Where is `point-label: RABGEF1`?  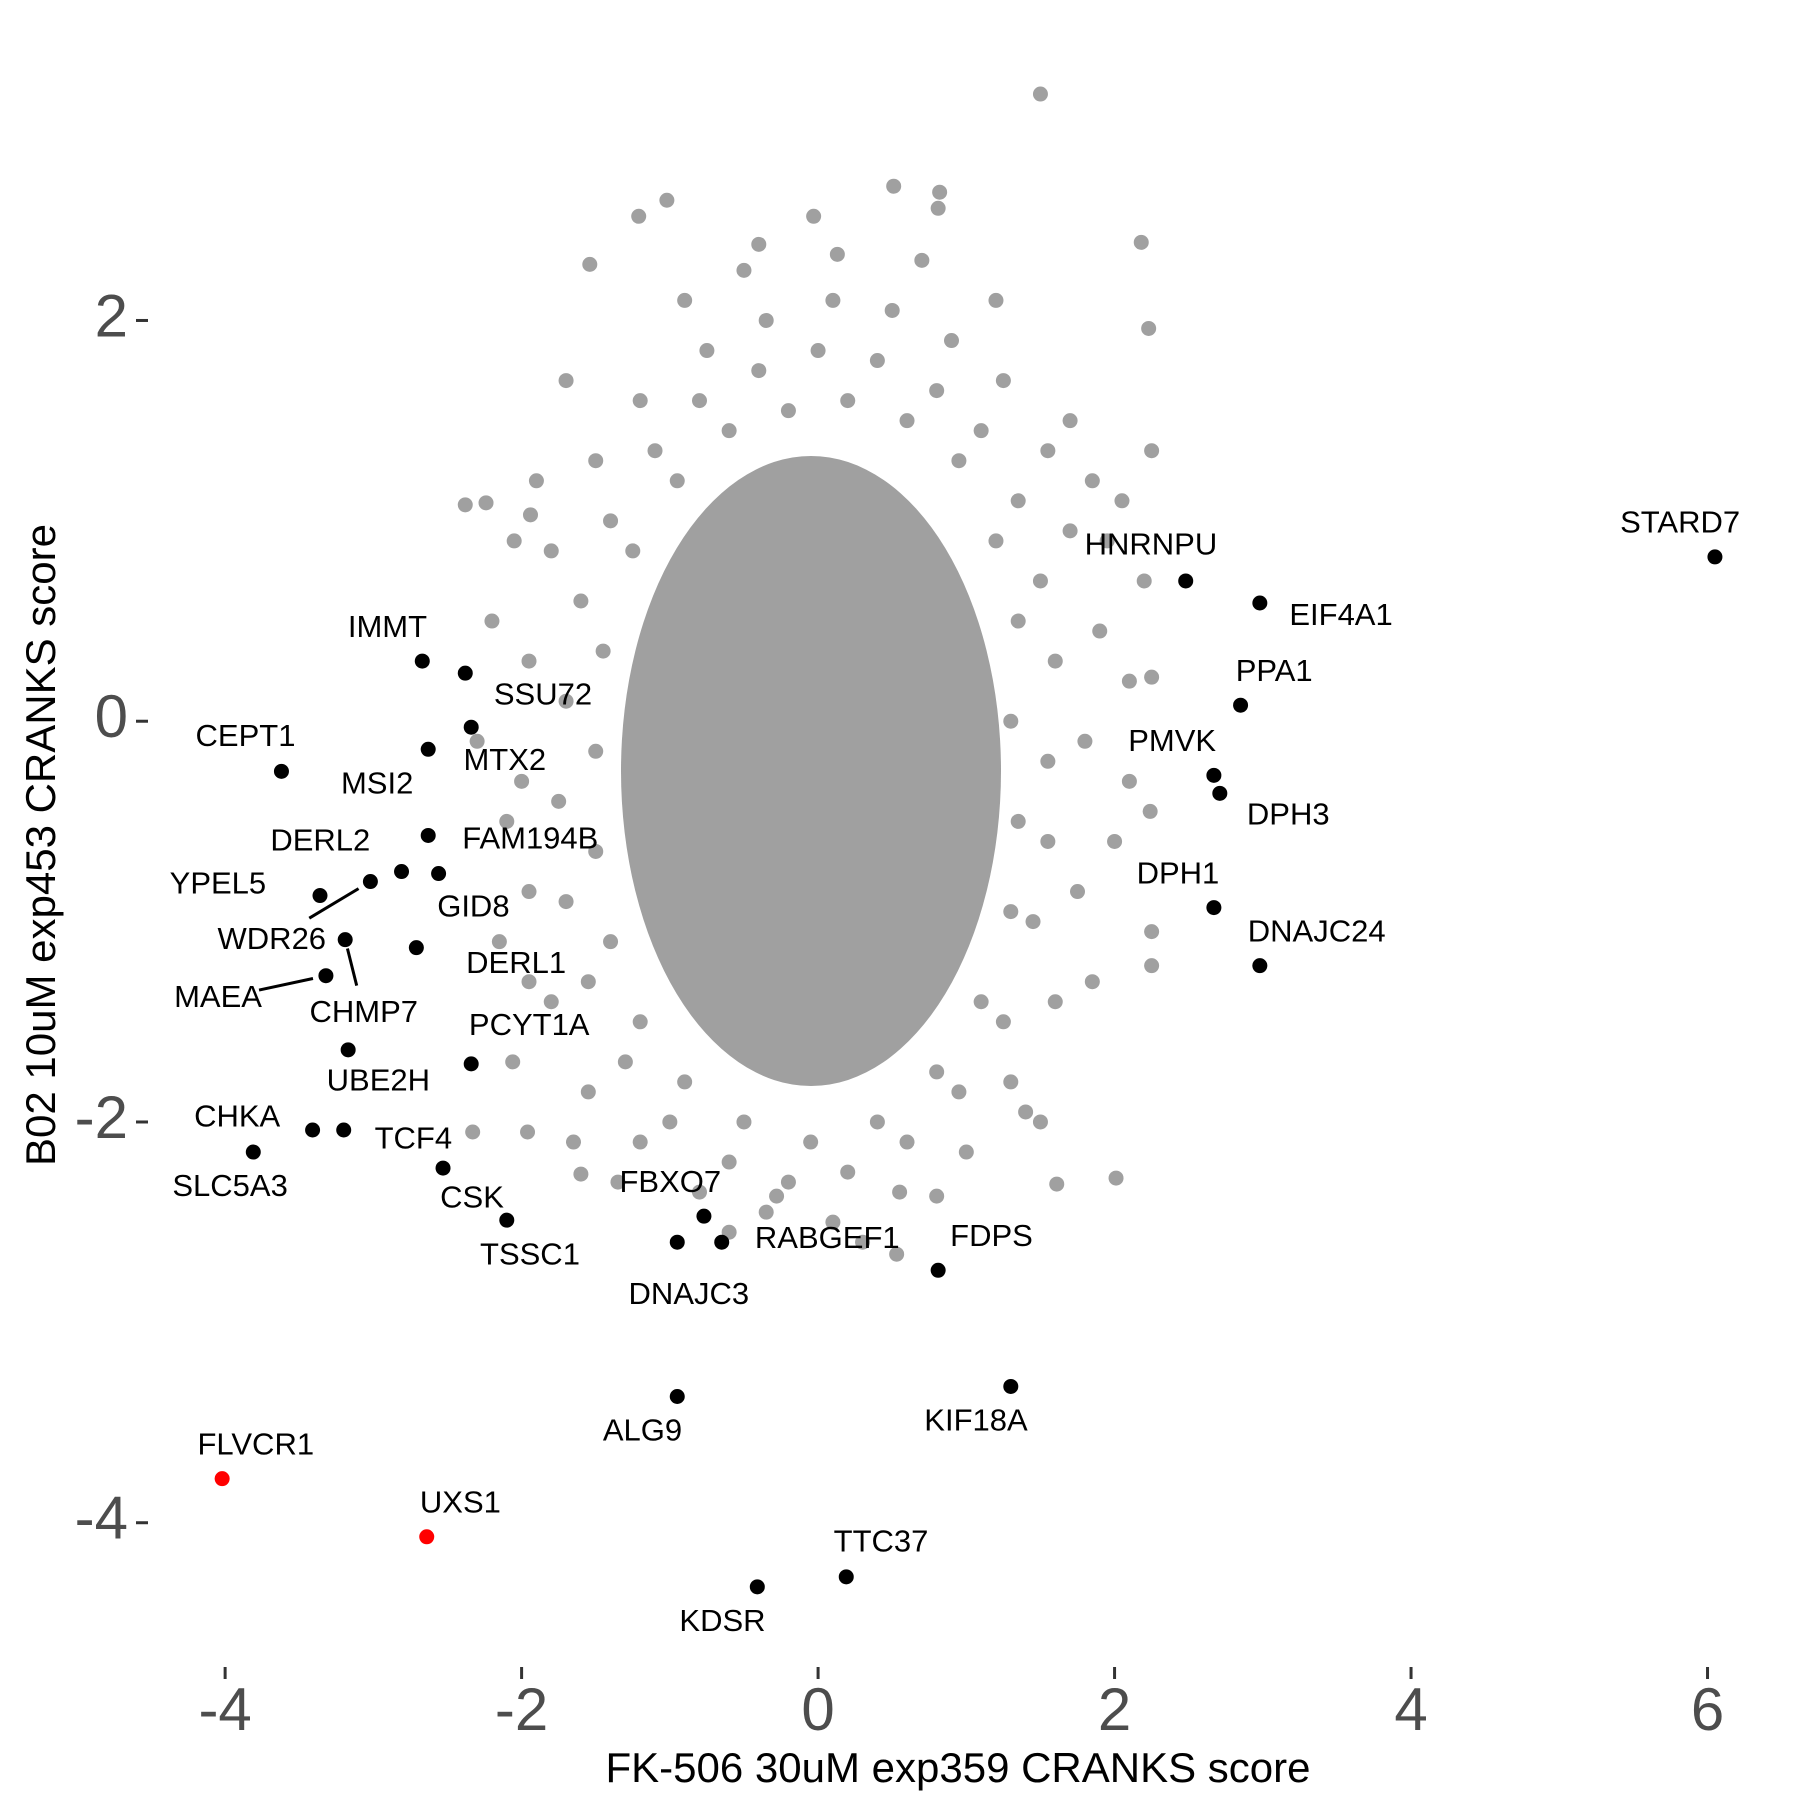
point-label: RABGEF1 is located at coordinates (827, 1237).